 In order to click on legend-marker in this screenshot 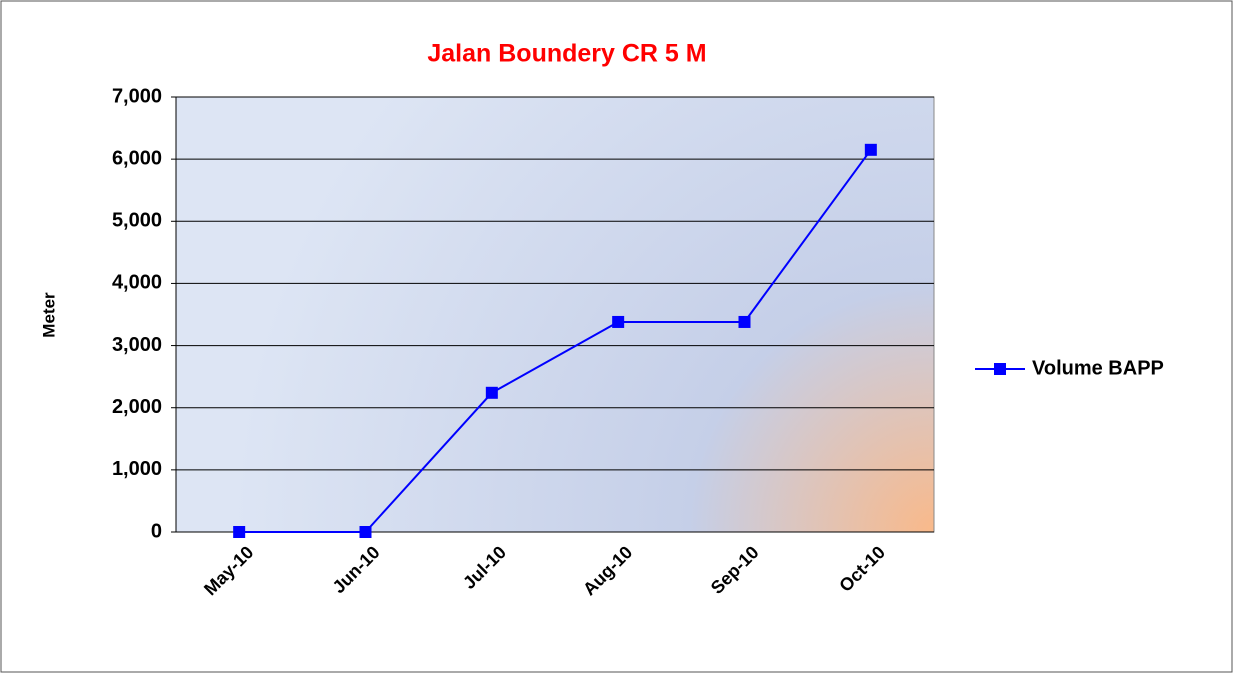, I will do `click(1000, 369)`.